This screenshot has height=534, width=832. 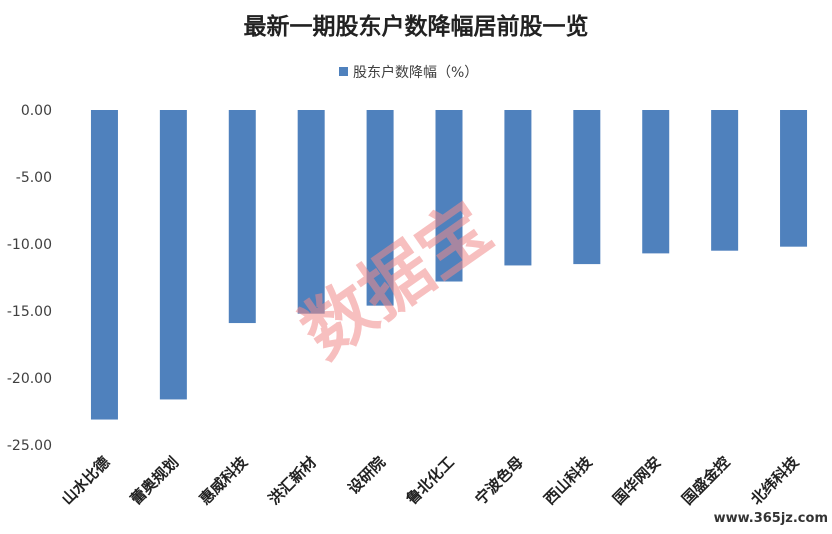 What do you see at coordinates (775, 480) in the screenshot?
I see `x-tick-label: 北纬科技` at bounding box center [775, 480].